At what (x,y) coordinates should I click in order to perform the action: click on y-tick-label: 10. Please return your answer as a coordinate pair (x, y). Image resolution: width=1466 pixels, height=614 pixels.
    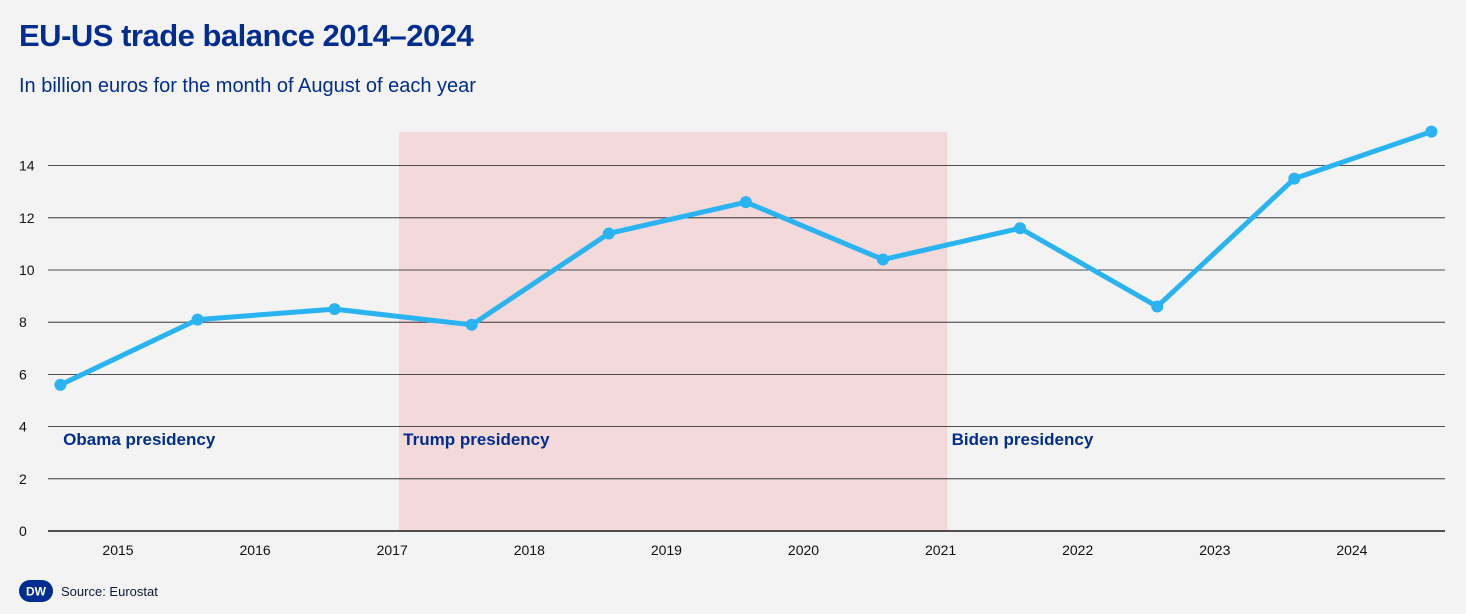
    Looking at the image, I should click on (27, 270).